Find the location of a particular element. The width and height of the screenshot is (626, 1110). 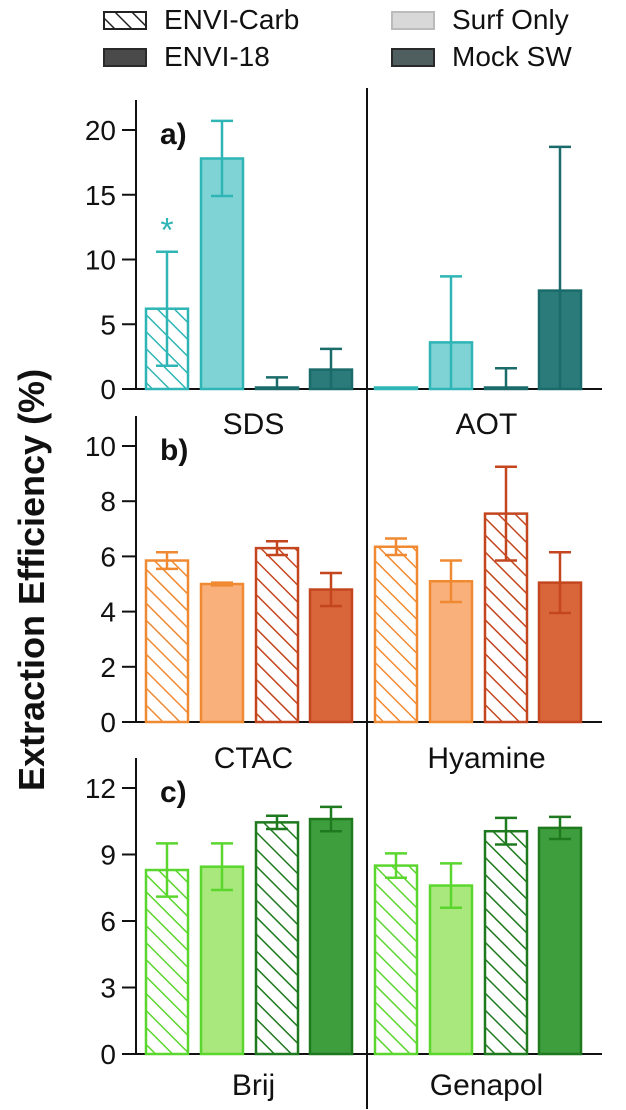

category-label-sds: SDS is located at coordinates (254, 424).